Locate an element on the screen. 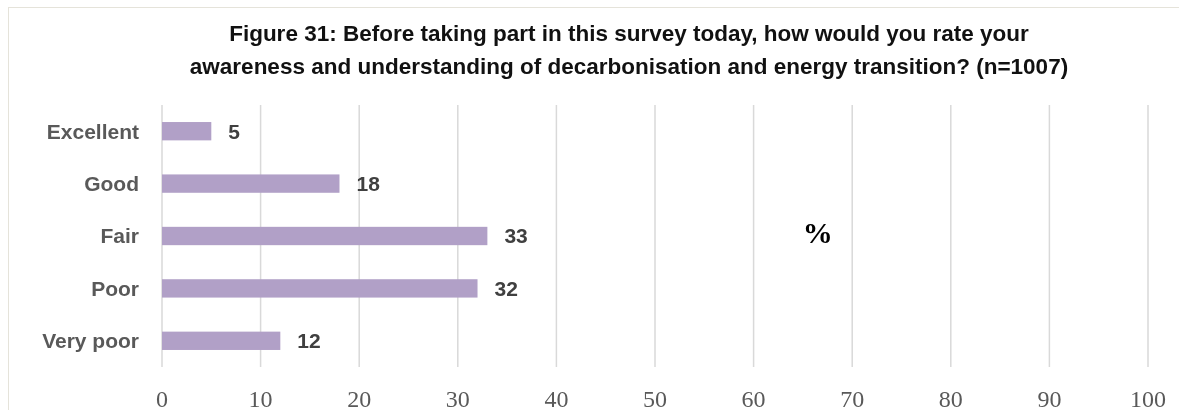 This screenshot has height=410, width=1179. y-tick-label: Excellent is located at coordinates (92, 131).